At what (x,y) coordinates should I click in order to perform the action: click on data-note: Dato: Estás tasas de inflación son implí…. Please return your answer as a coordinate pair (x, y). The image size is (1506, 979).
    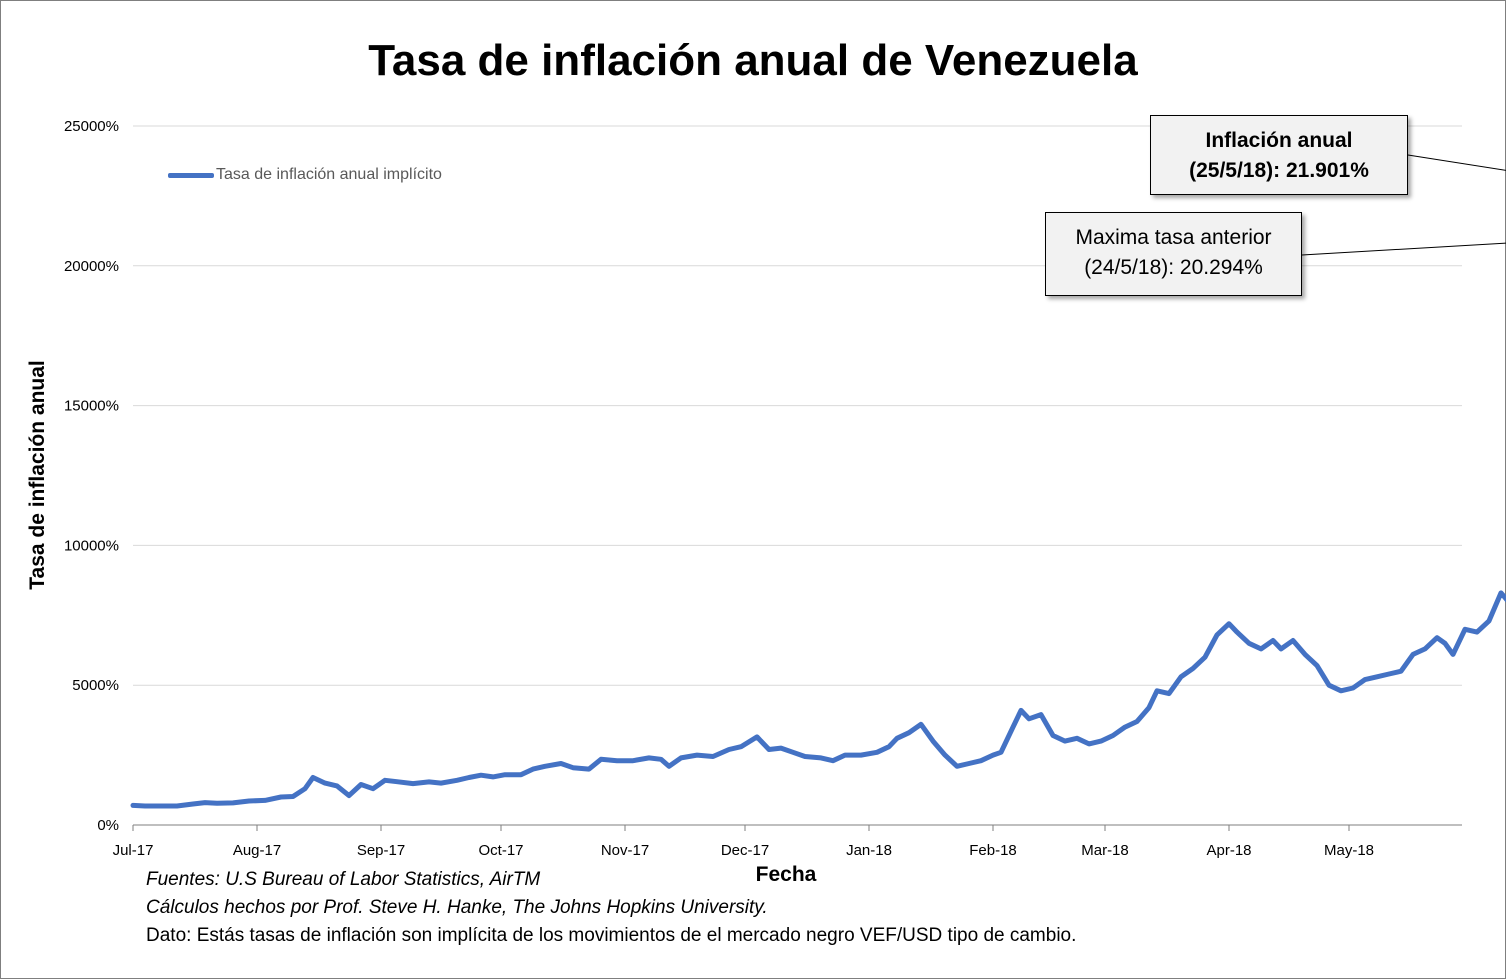
    Looking at the image, I should click on (611, 935).